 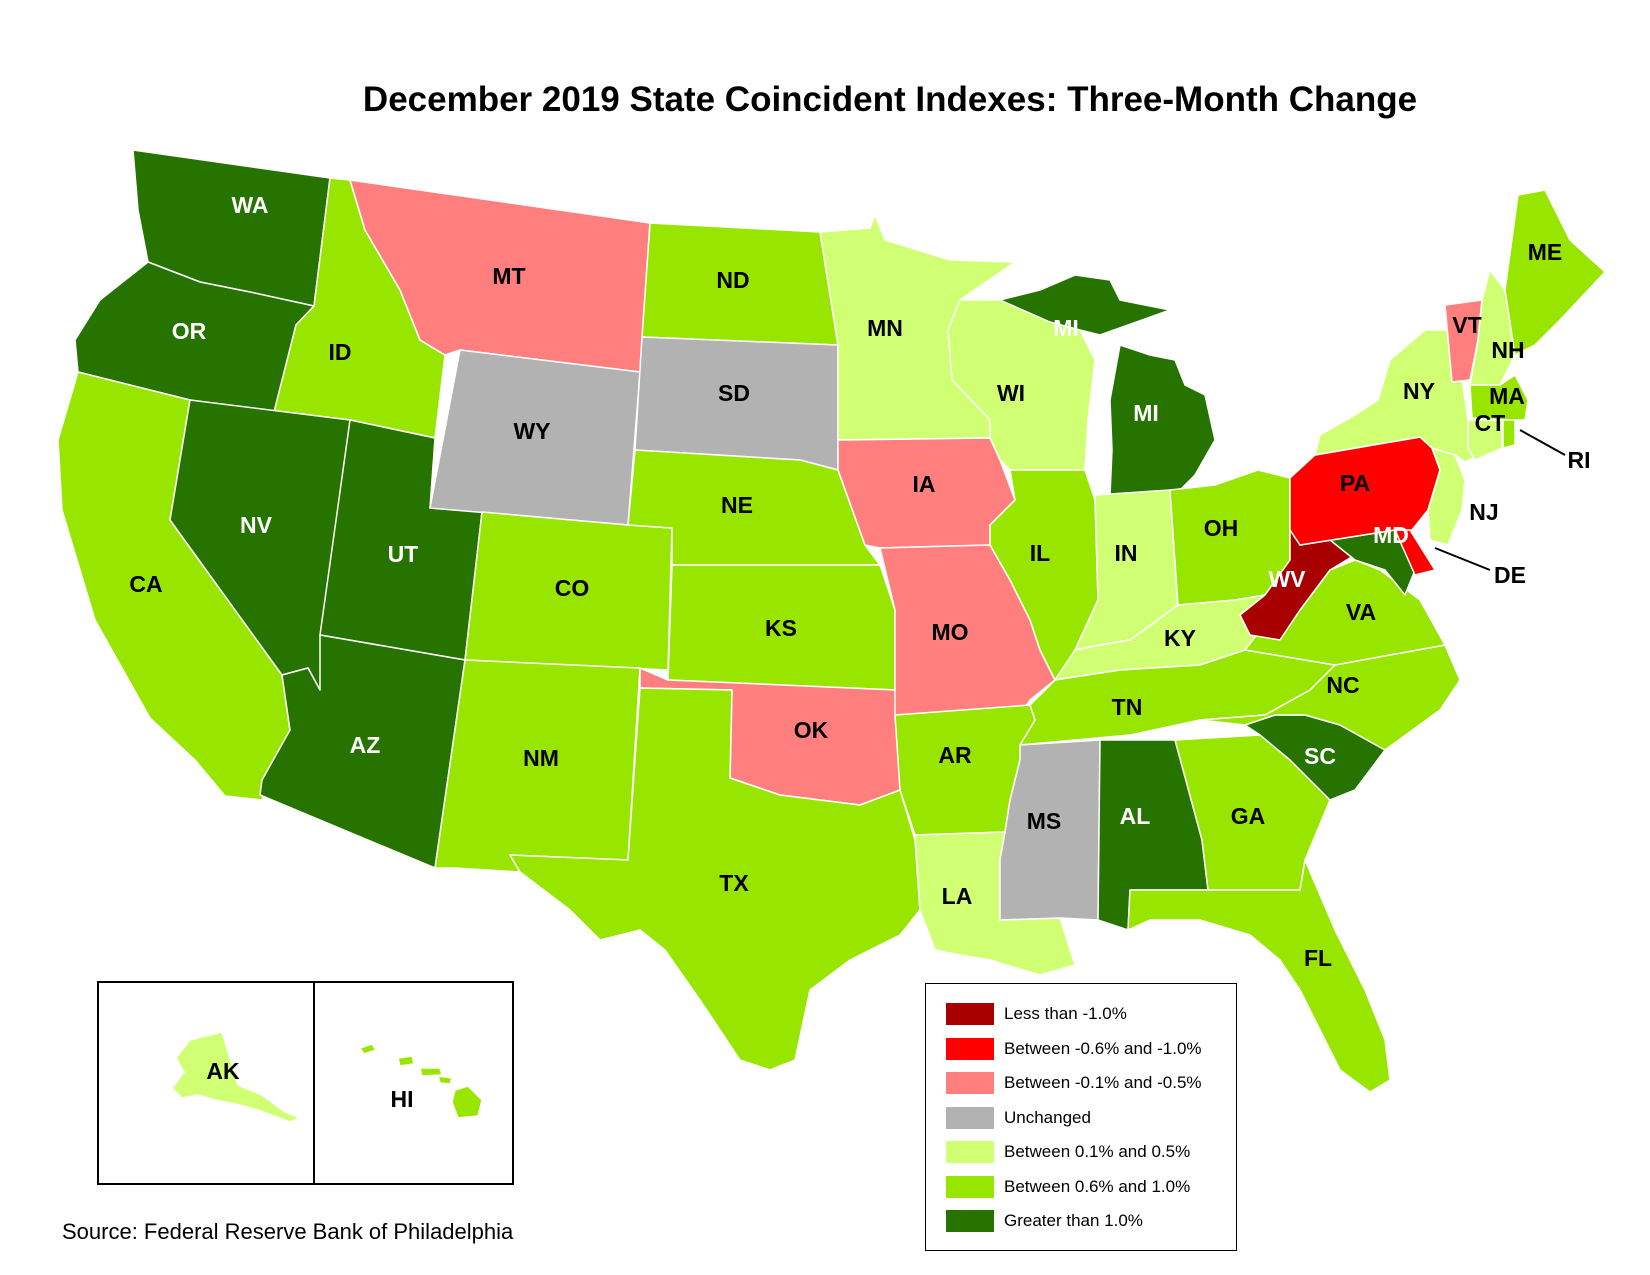 What do you see at coordinates (781, 628) in the screenshot?
I see `label-ks: KS` at bounding box center [781, 628].